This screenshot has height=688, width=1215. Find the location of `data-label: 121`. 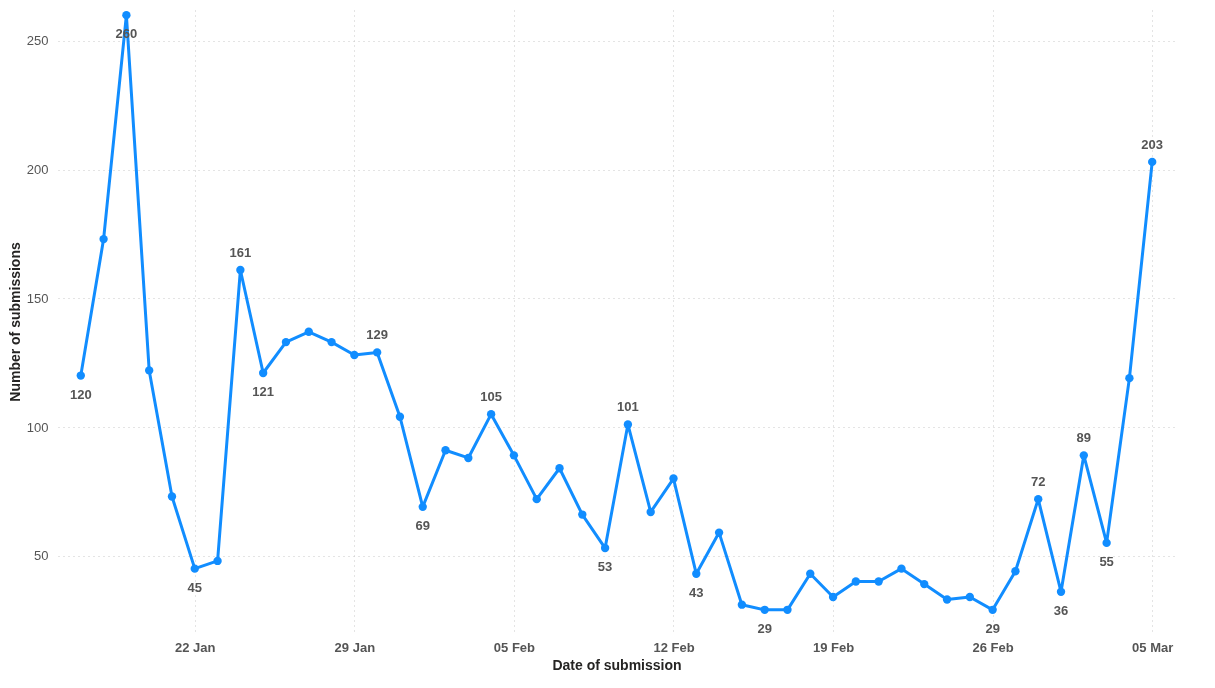

data-label: 121 is located at coordinates (263, 391).